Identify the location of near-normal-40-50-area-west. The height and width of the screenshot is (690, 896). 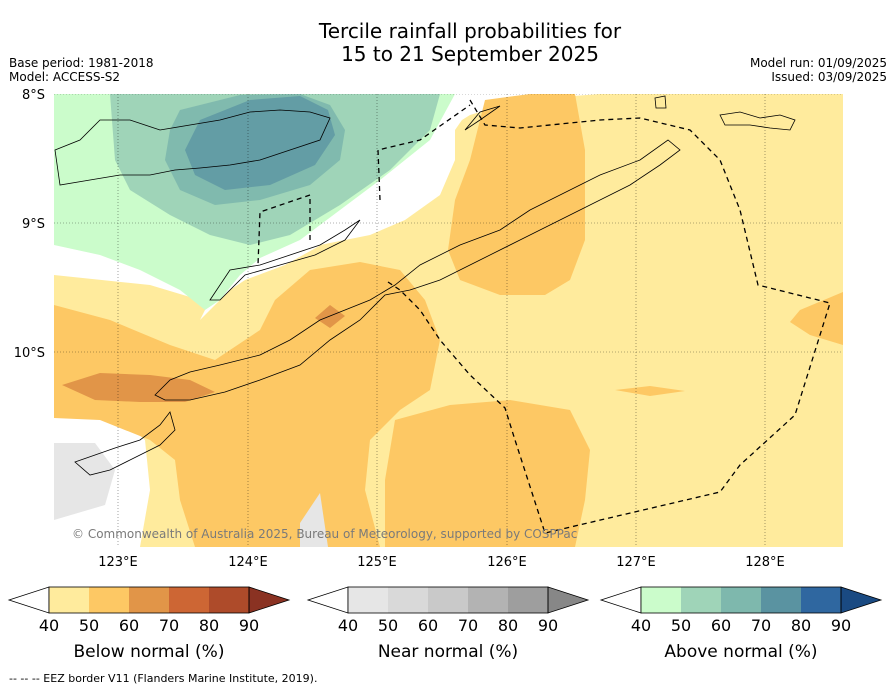
(84, 481).